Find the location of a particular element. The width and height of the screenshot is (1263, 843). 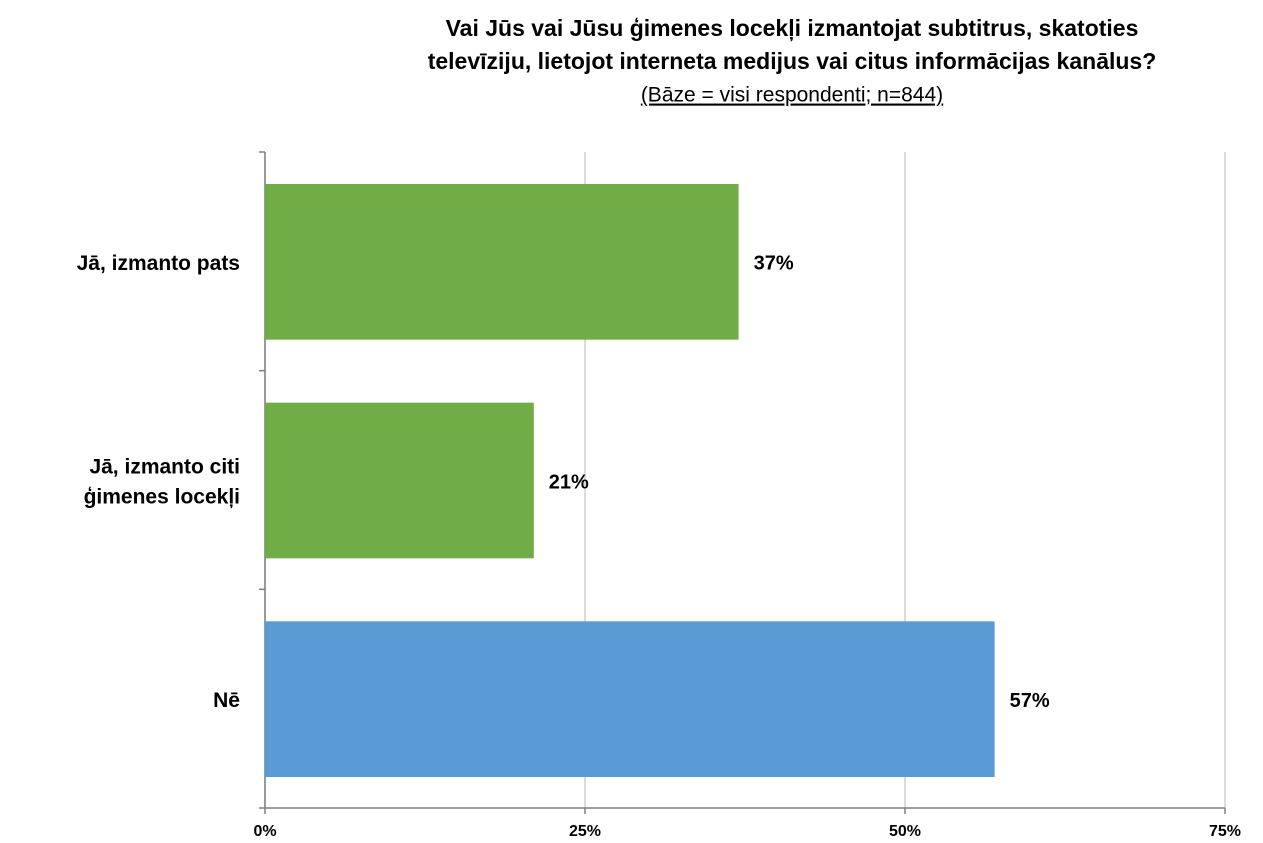

y-tick-label: Jā, izmanto citi is located at coordinates (164, 467).